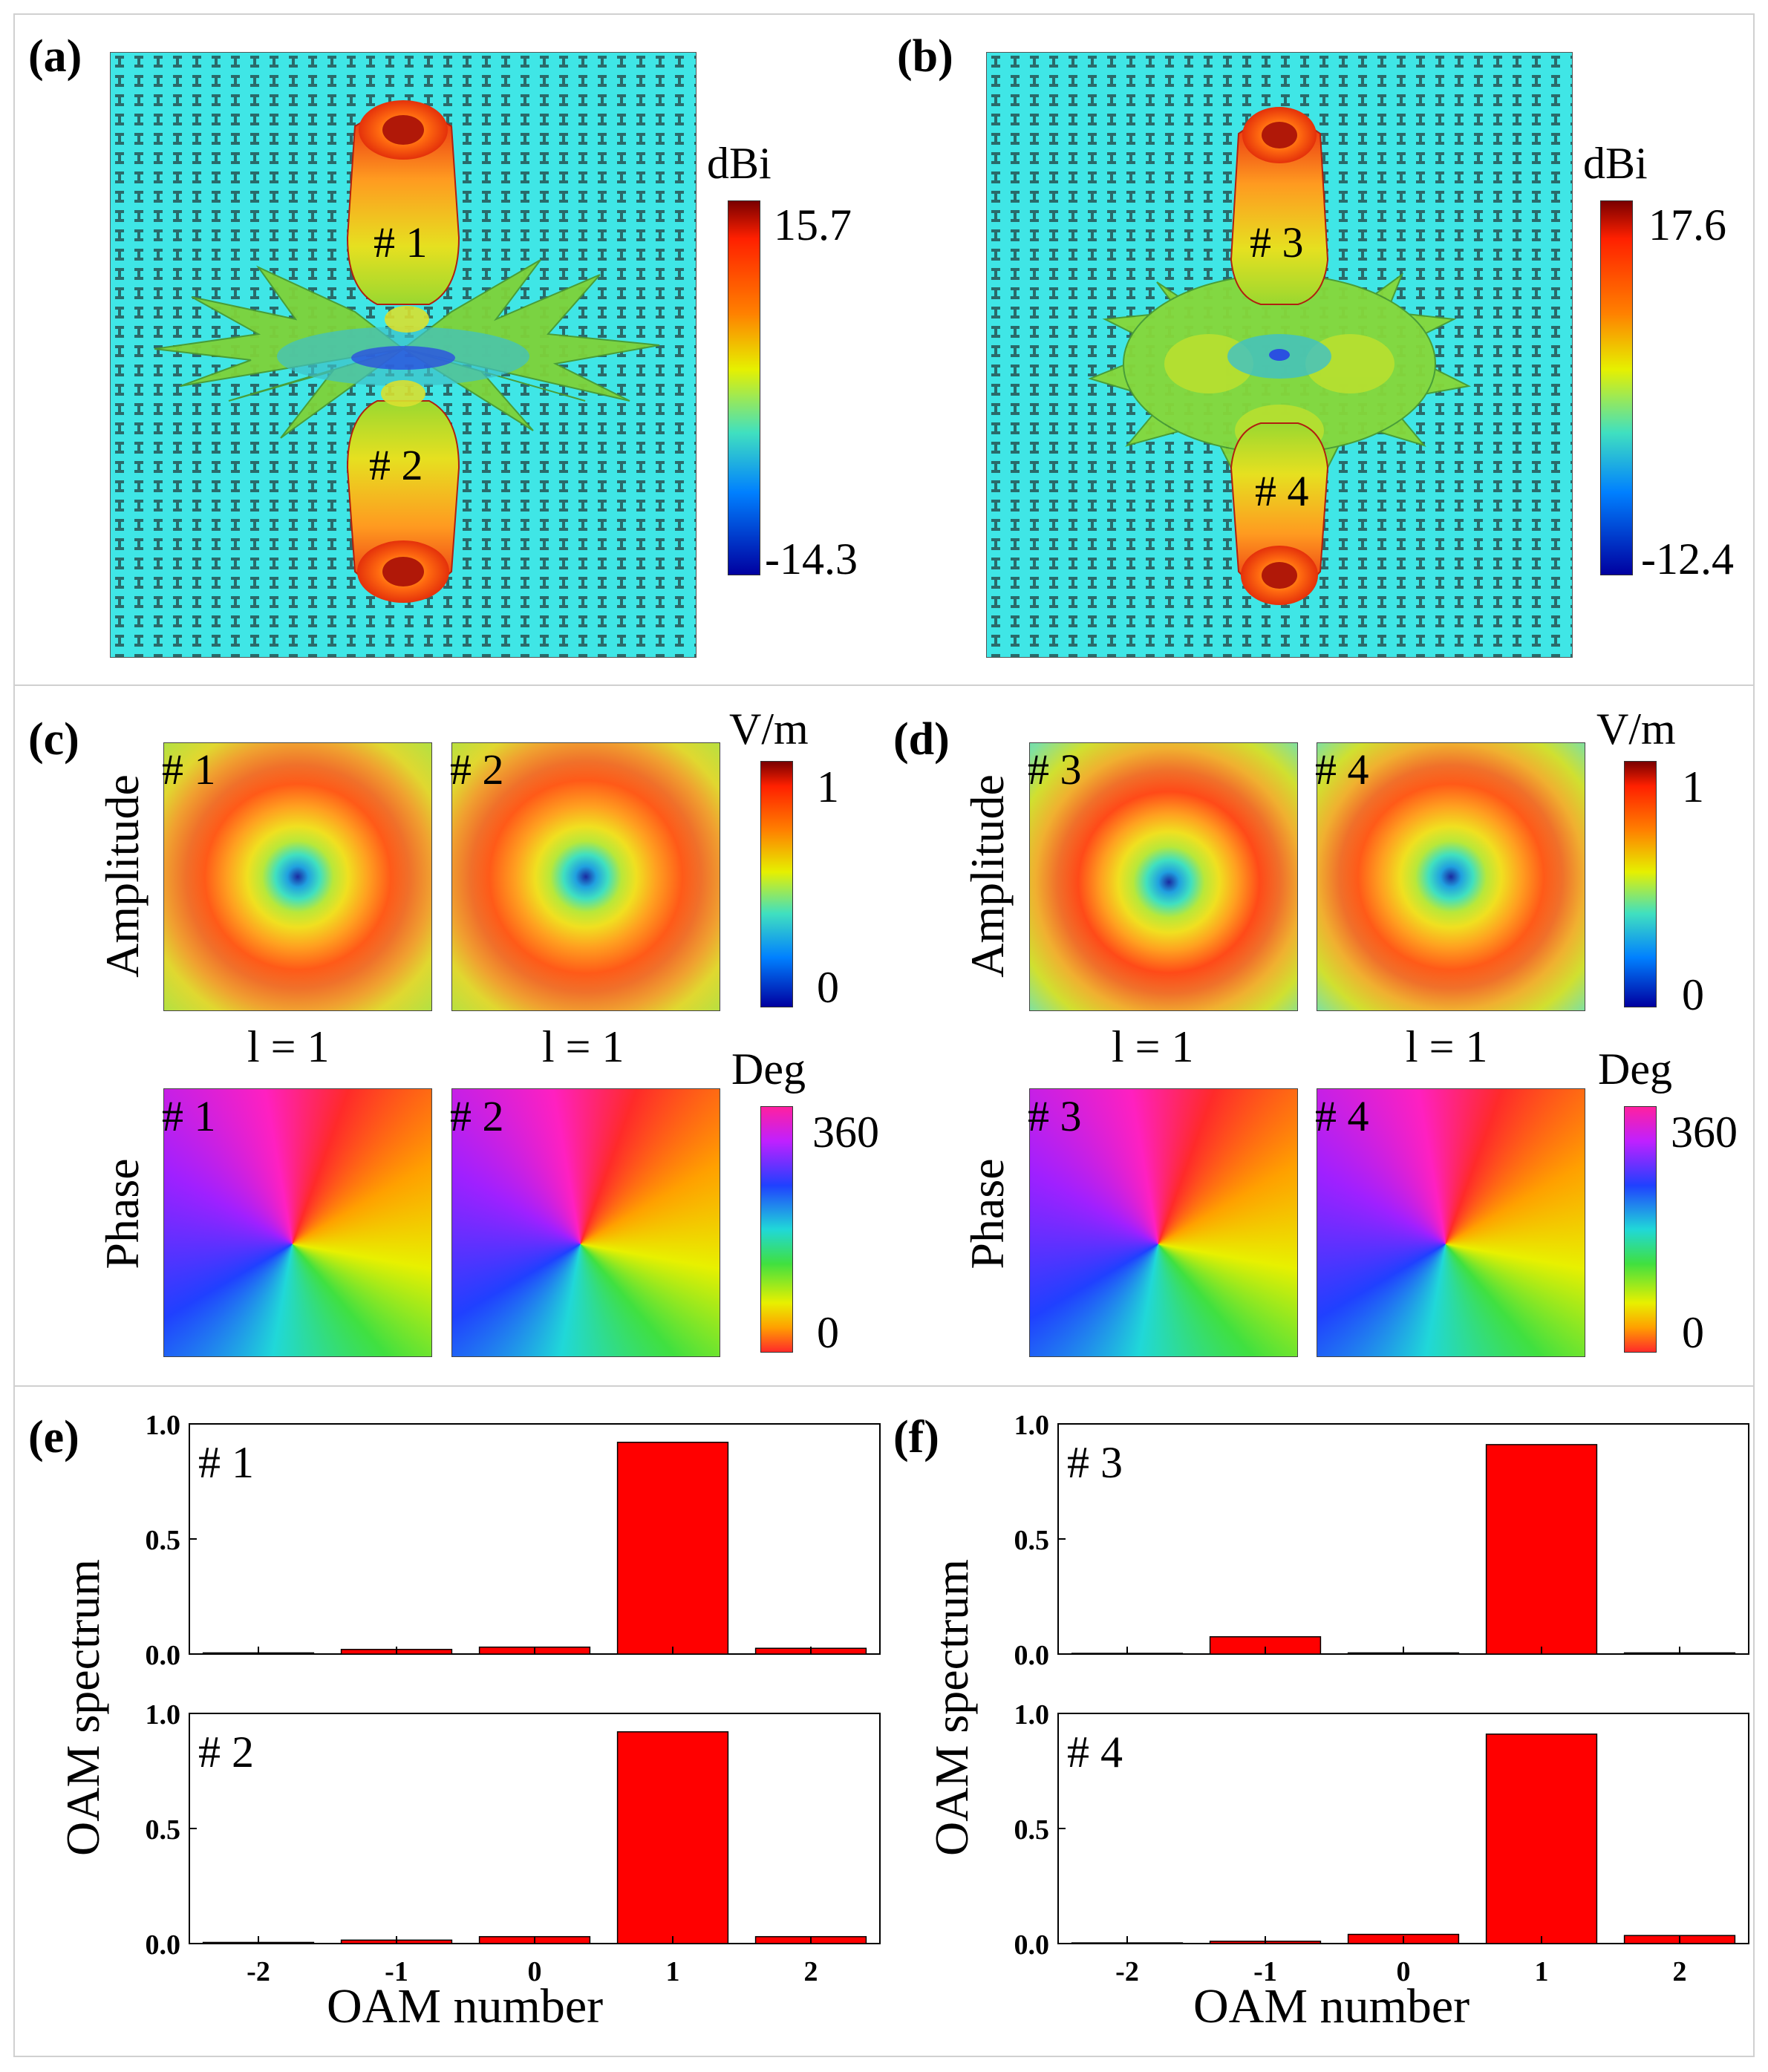 The width and height of the screenshot is (1768, 2072). What do you see at coordinates (846, 1132) in the screenshot?
I see `panel-c-phase-max: 360` at bounding box center [846, 1132].